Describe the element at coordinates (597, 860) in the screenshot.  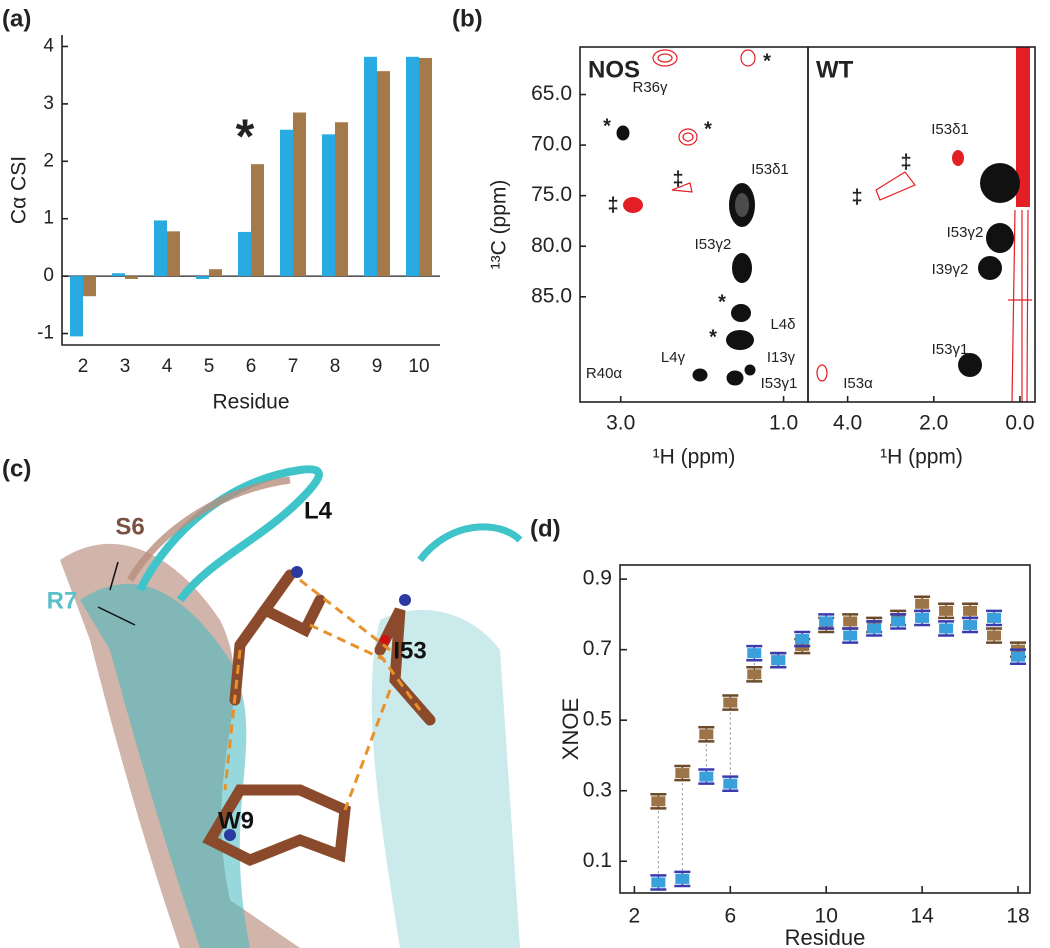
I see `y-tick-label: 0.1` at that location.